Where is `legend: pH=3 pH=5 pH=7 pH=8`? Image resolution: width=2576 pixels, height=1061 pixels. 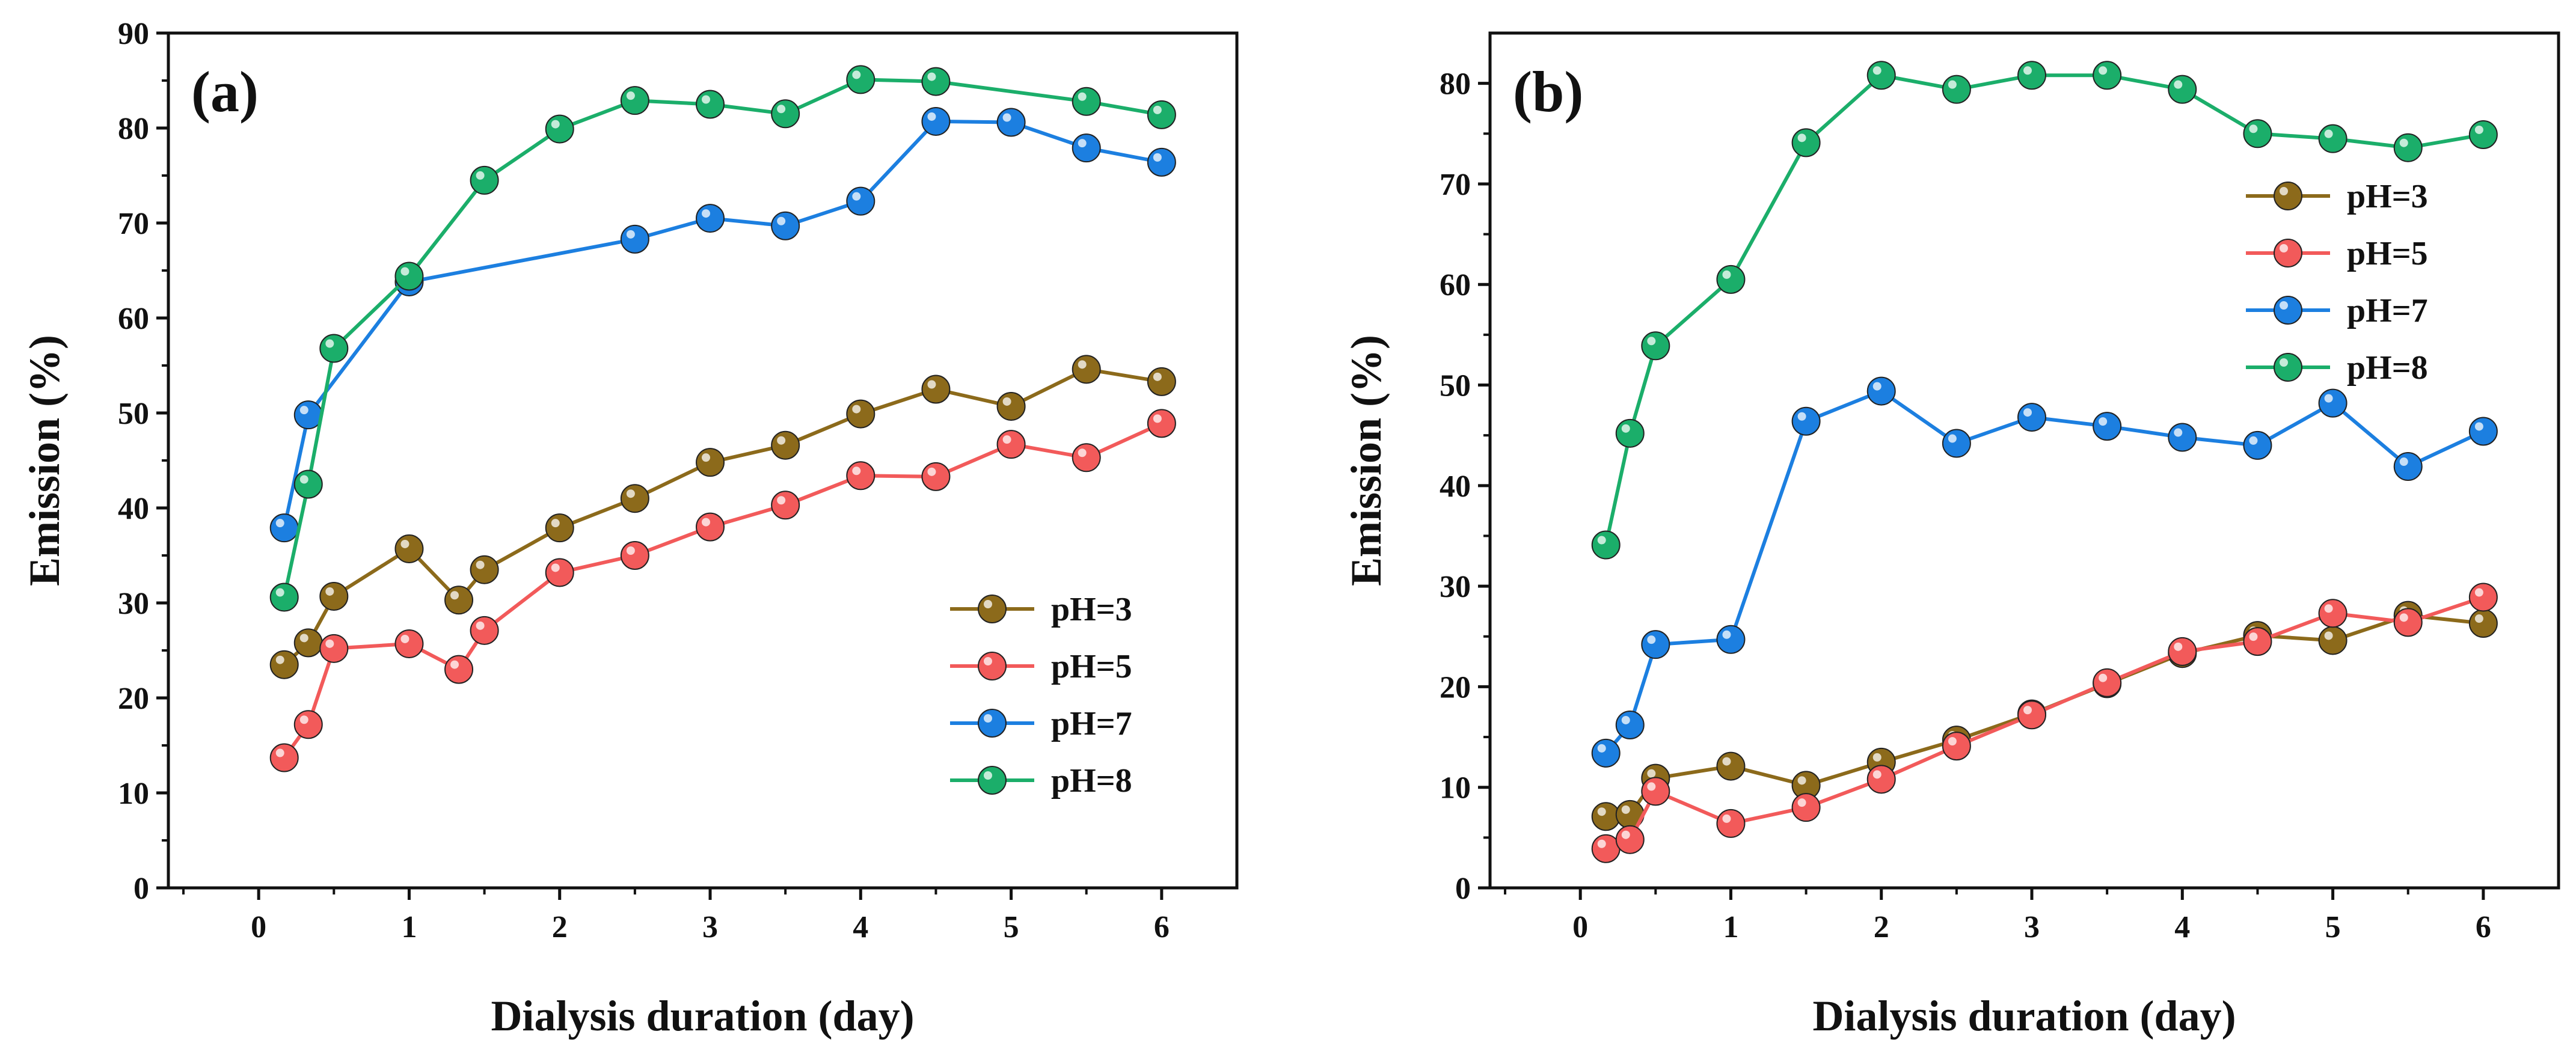 legend: pH=3 pH=5 pH=7 pH=8 is located at coordinates (1041, 695).